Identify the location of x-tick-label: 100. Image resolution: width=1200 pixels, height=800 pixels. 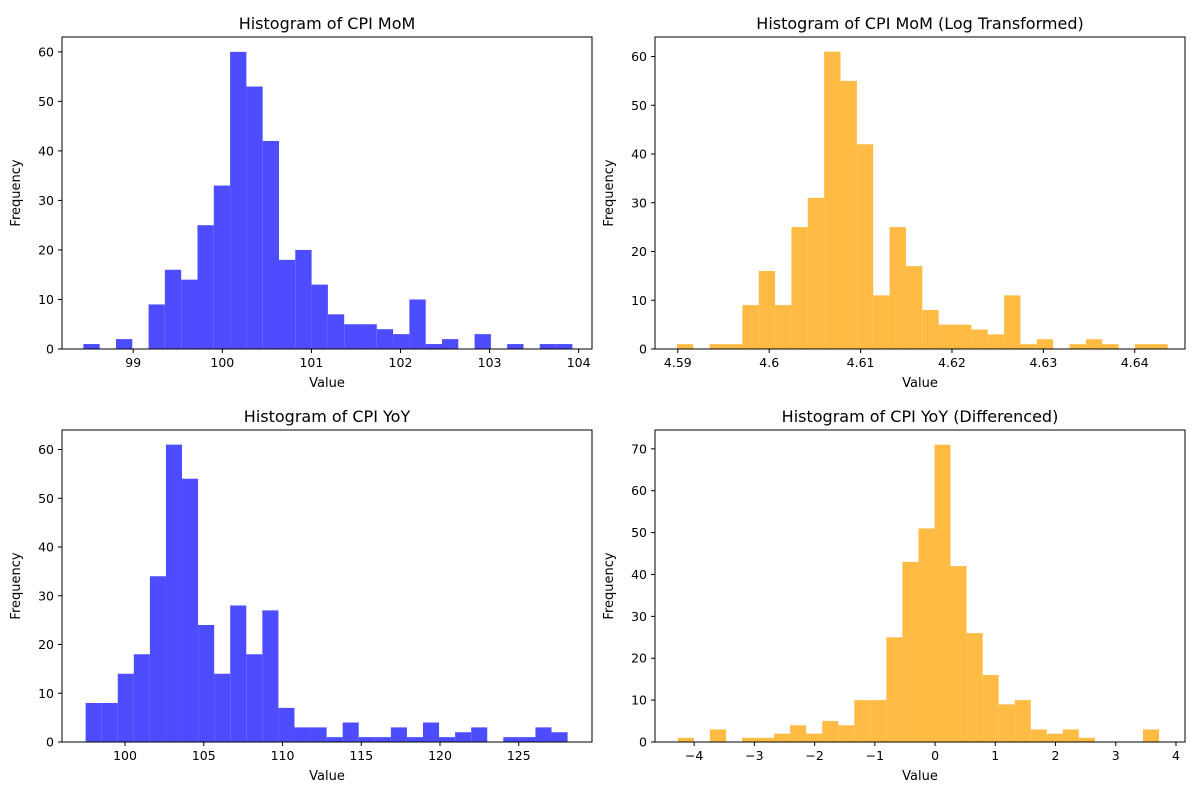
(222, 362).